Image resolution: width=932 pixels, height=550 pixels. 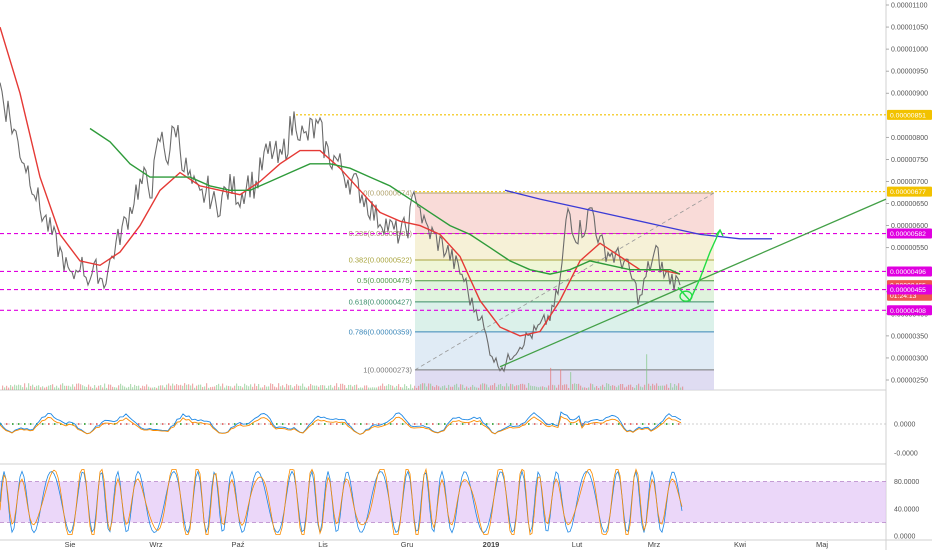 What do you see at coordinates (905, 537) in the screenshot?
I see `rsi-tick-label: 0.0000` at bounding box center [905, 537].